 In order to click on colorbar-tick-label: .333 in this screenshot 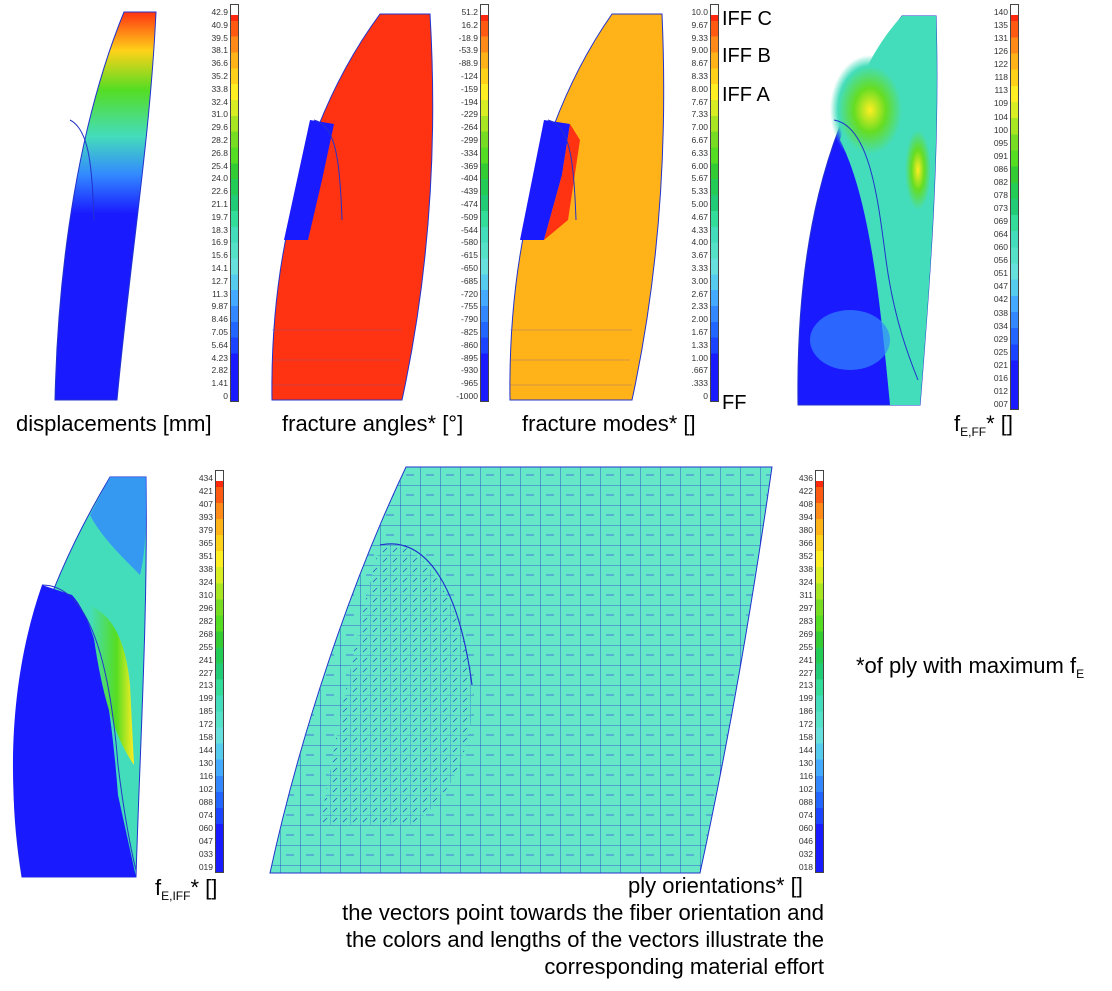, I will do `click(699, 383)`.